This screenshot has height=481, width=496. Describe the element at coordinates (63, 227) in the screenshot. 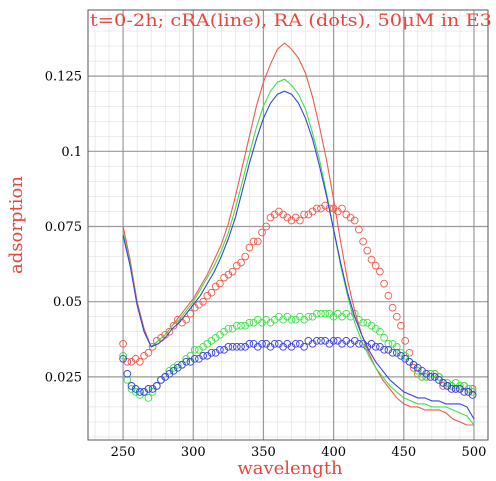

I see `y-tick-label: 0.075` at that location.